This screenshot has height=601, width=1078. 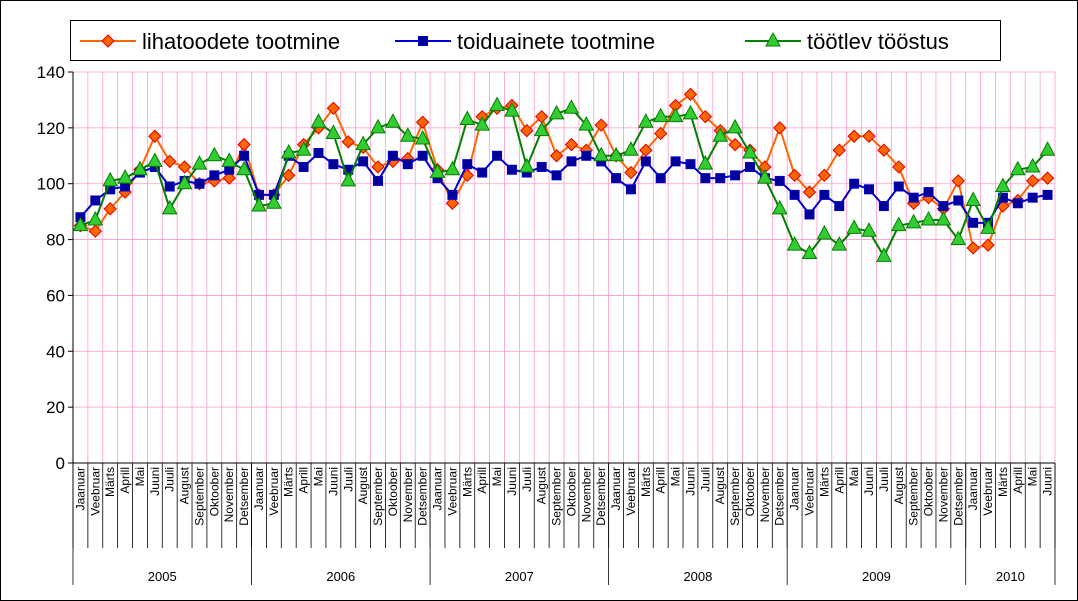 I want to click on group-label: 2005, so click(x=162, y=576).